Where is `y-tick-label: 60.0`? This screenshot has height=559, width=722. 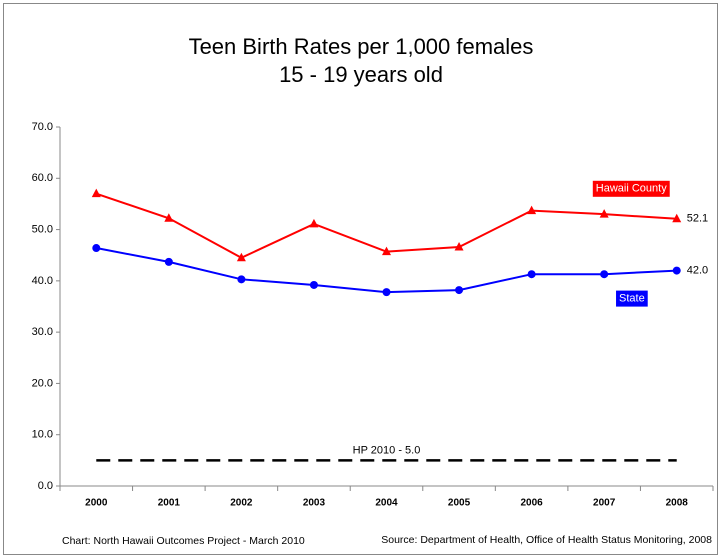 y-tick-label: 60.0 is located at coordinates (42, 178).